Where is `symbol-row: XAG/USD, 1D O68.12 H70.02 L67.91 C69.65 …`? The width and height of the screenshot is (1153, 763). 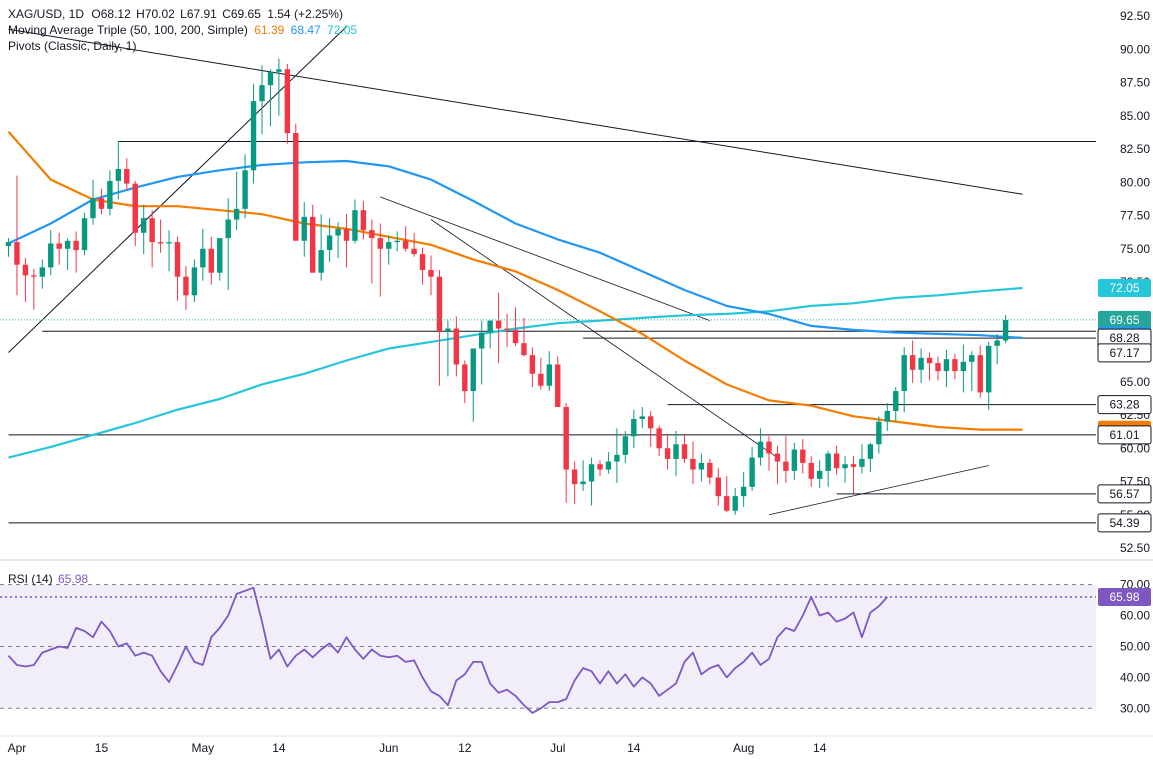
symbol-row: XAG/USD, 1D O68.12 H70.02 L67.91 C69.65 … is located at coordinates (182, 14).